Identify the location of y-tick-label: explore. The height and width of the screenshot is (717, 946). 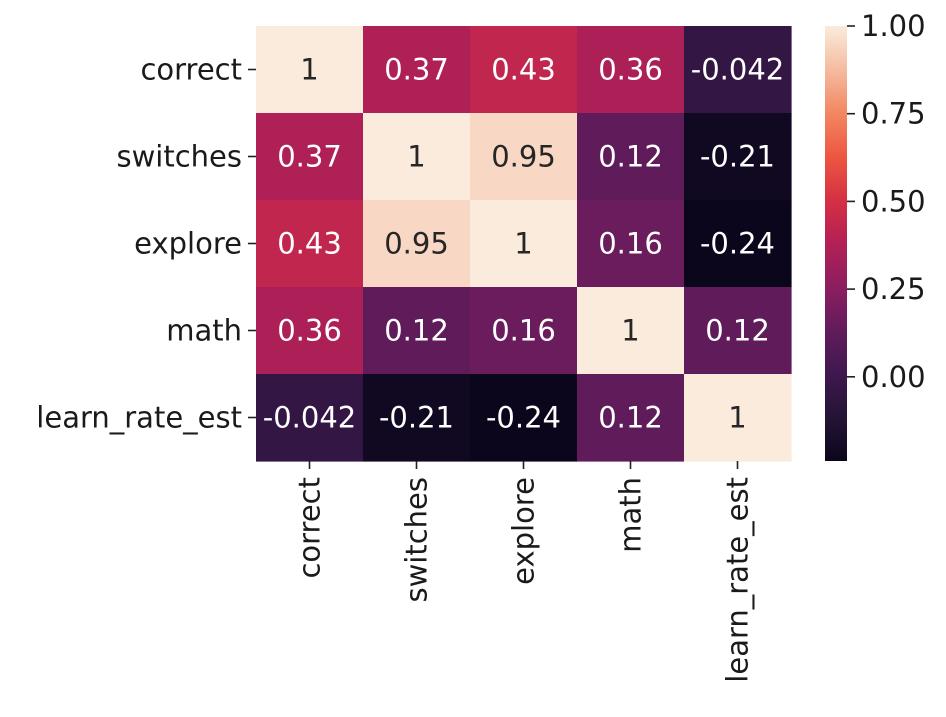
(188, 244).